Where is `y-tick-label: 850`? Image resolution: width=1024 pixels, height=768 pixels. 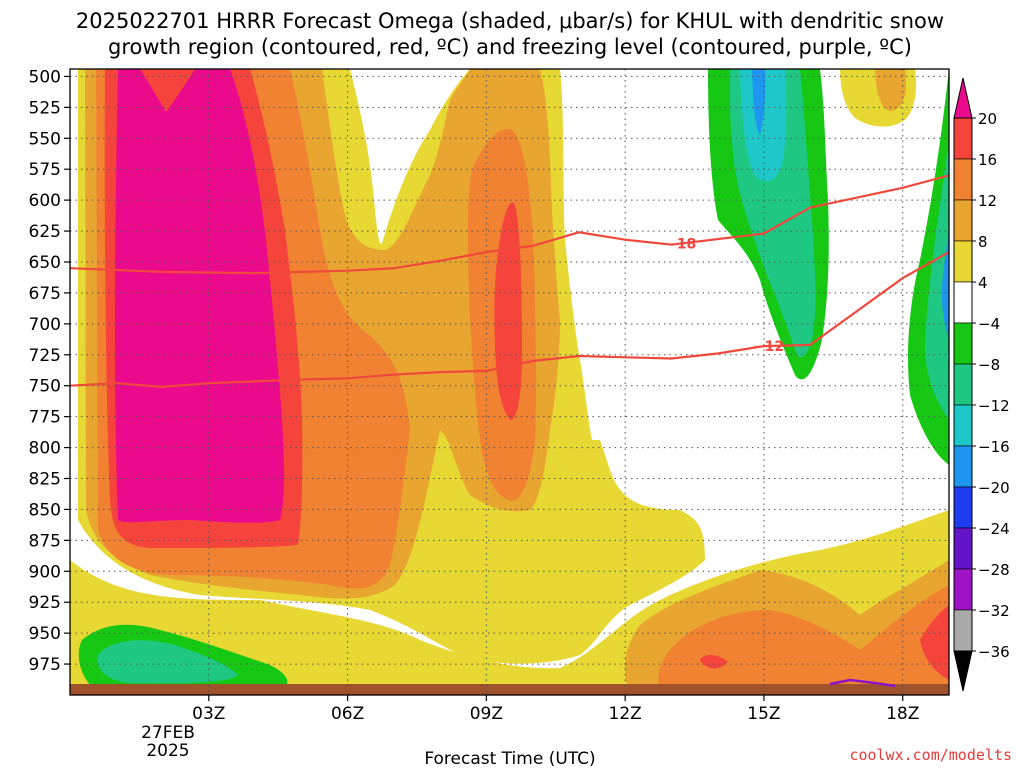
y-tick-label: 850 is located at coordinates (45, 510).